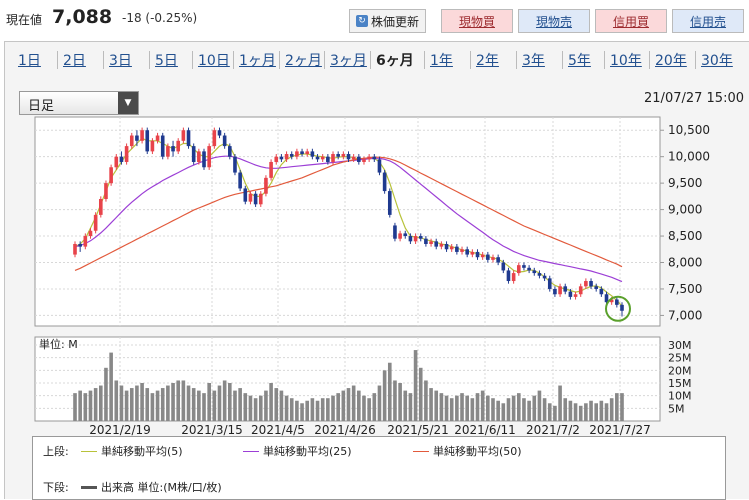  Describe the element at coordinates (671, 61) in the screenshot. I see `tab-20年: 20年` at that location.